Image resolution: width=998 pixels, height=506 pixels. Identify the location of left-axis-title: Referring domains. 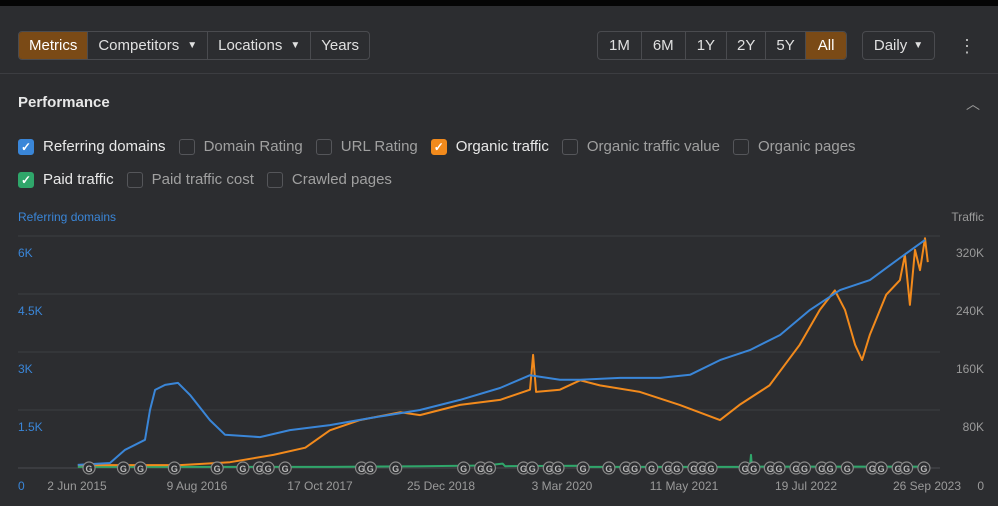
(67, 217).